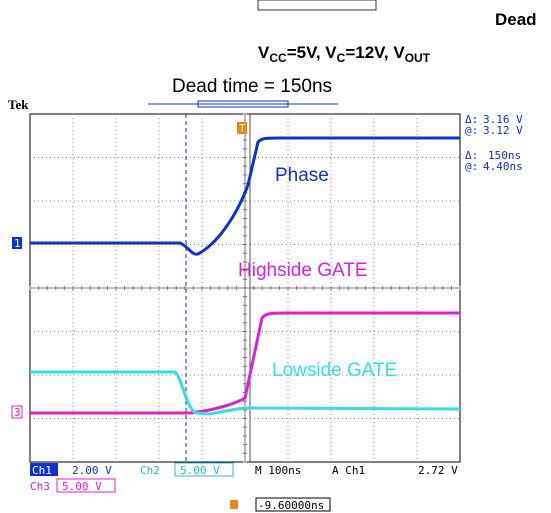 This screenshot has height=513, width=551. Describe the element at coordinates (503, 130) in the screenshot. I see `readout: 3.12 V` at that location.